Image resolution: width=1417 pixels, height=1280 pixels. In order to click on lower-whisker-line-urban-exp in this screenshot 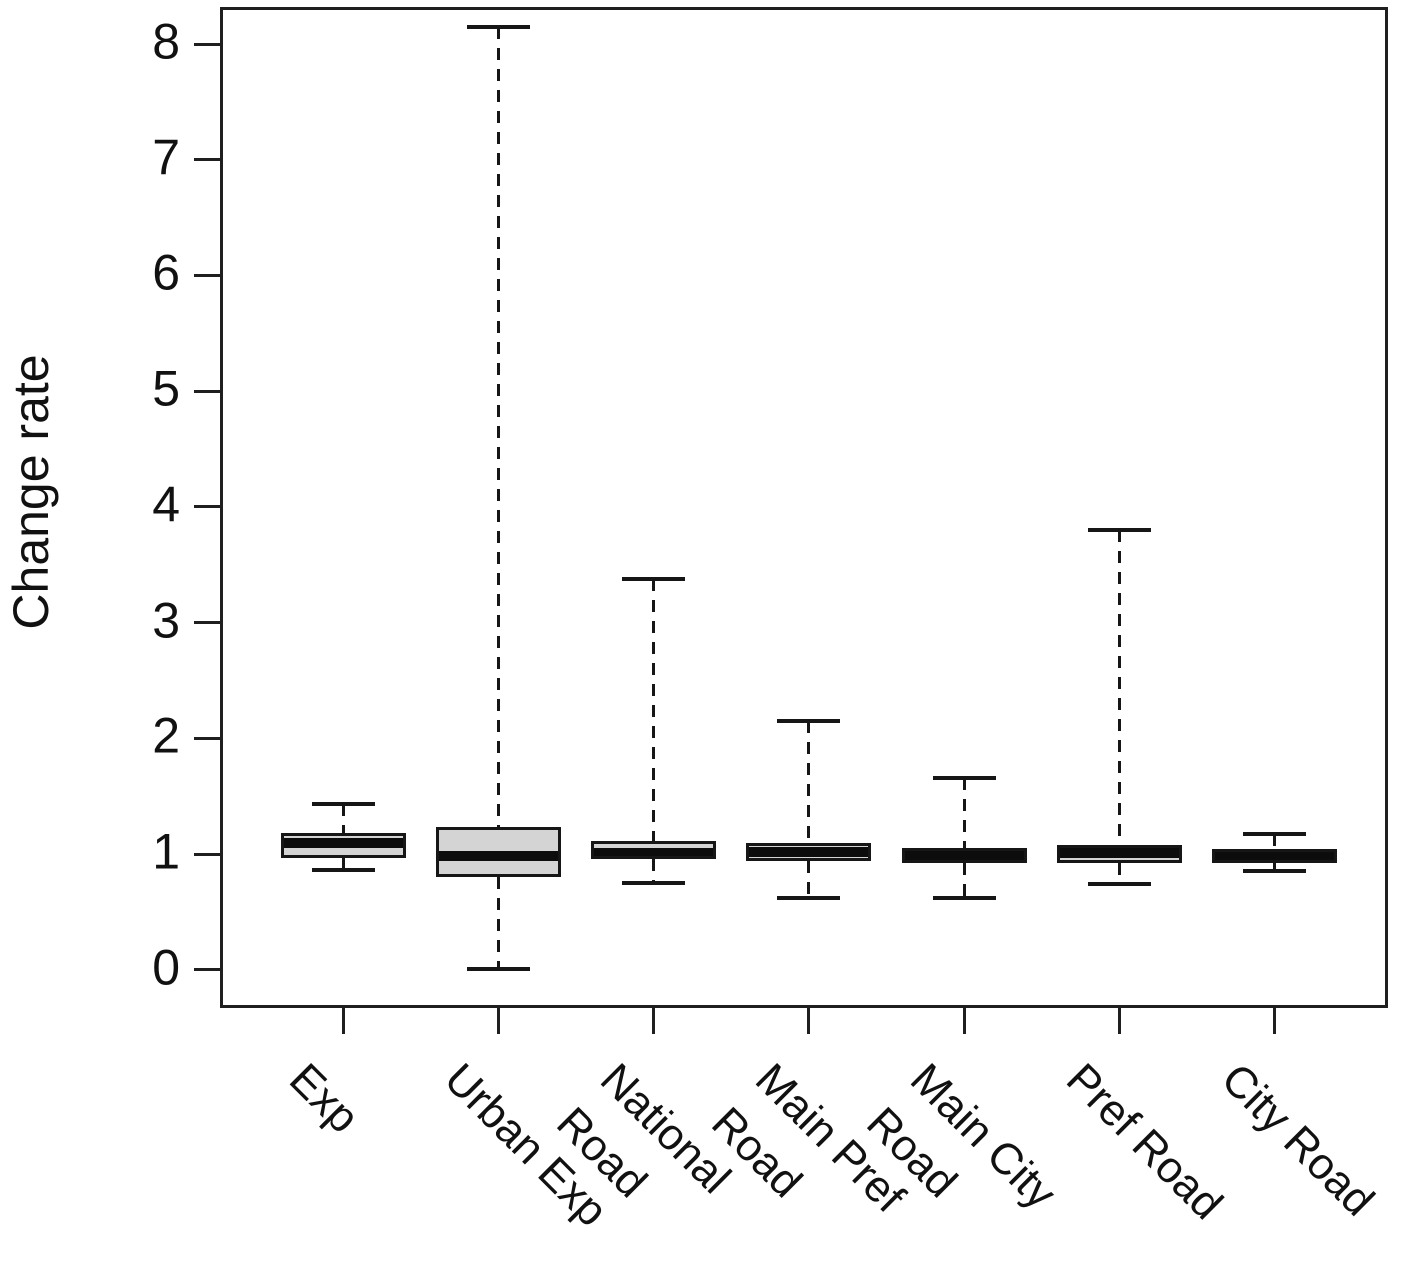, I will do `click(498, 923)`.